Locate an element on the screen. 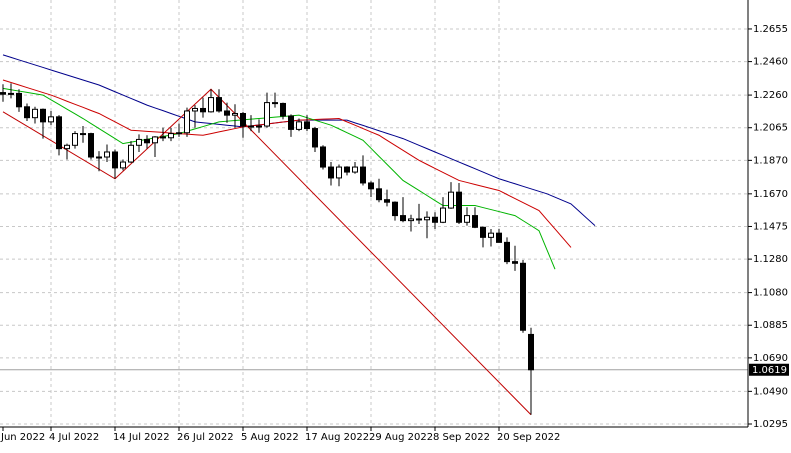 The height and width of the screenshot is (453, 791). x-tick-label: 29 Aug 2022 is located at coordinates (401, 437).